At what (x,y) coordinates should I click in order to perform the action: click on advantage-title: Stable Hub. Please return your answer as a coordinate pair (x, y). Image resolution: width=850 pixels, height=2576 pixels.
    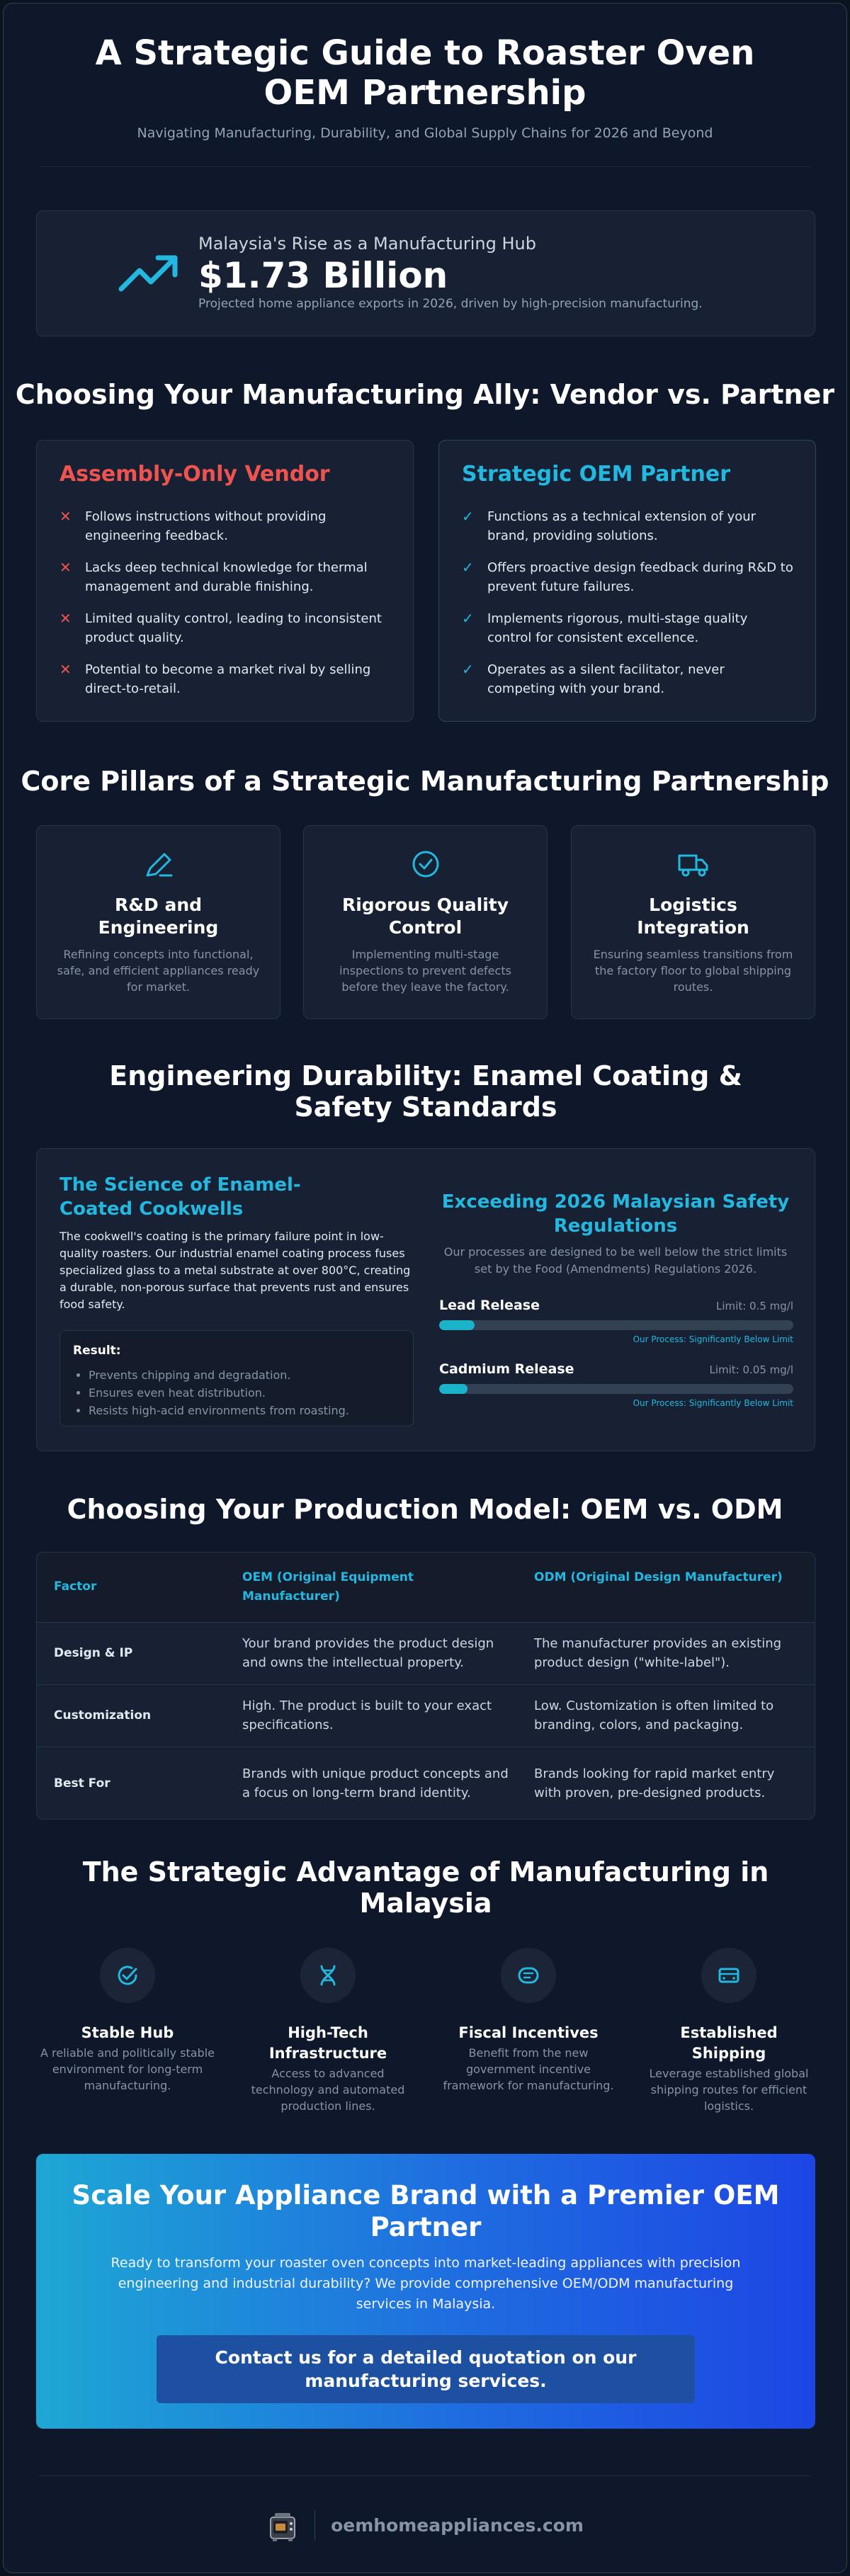
    Looking at the image, I should click on (127, 2032).